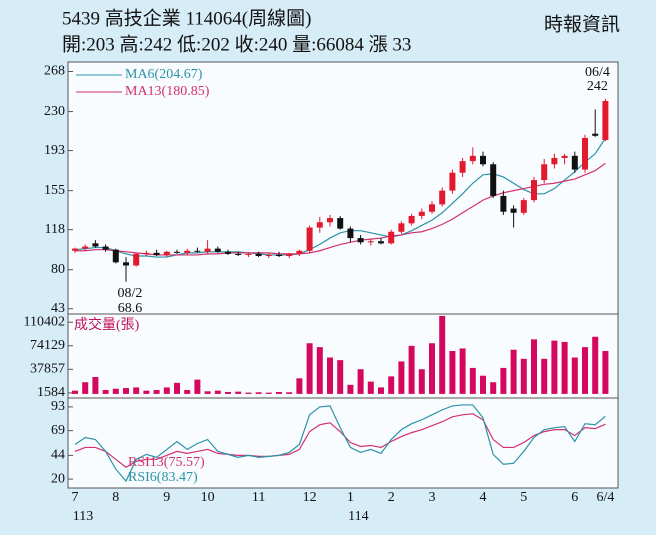 This screenshot has width=656, height=535. Describe the element at coordinates (164, 74) in the screenshot. I see `legend-label: MA6(204.67)` at that location.